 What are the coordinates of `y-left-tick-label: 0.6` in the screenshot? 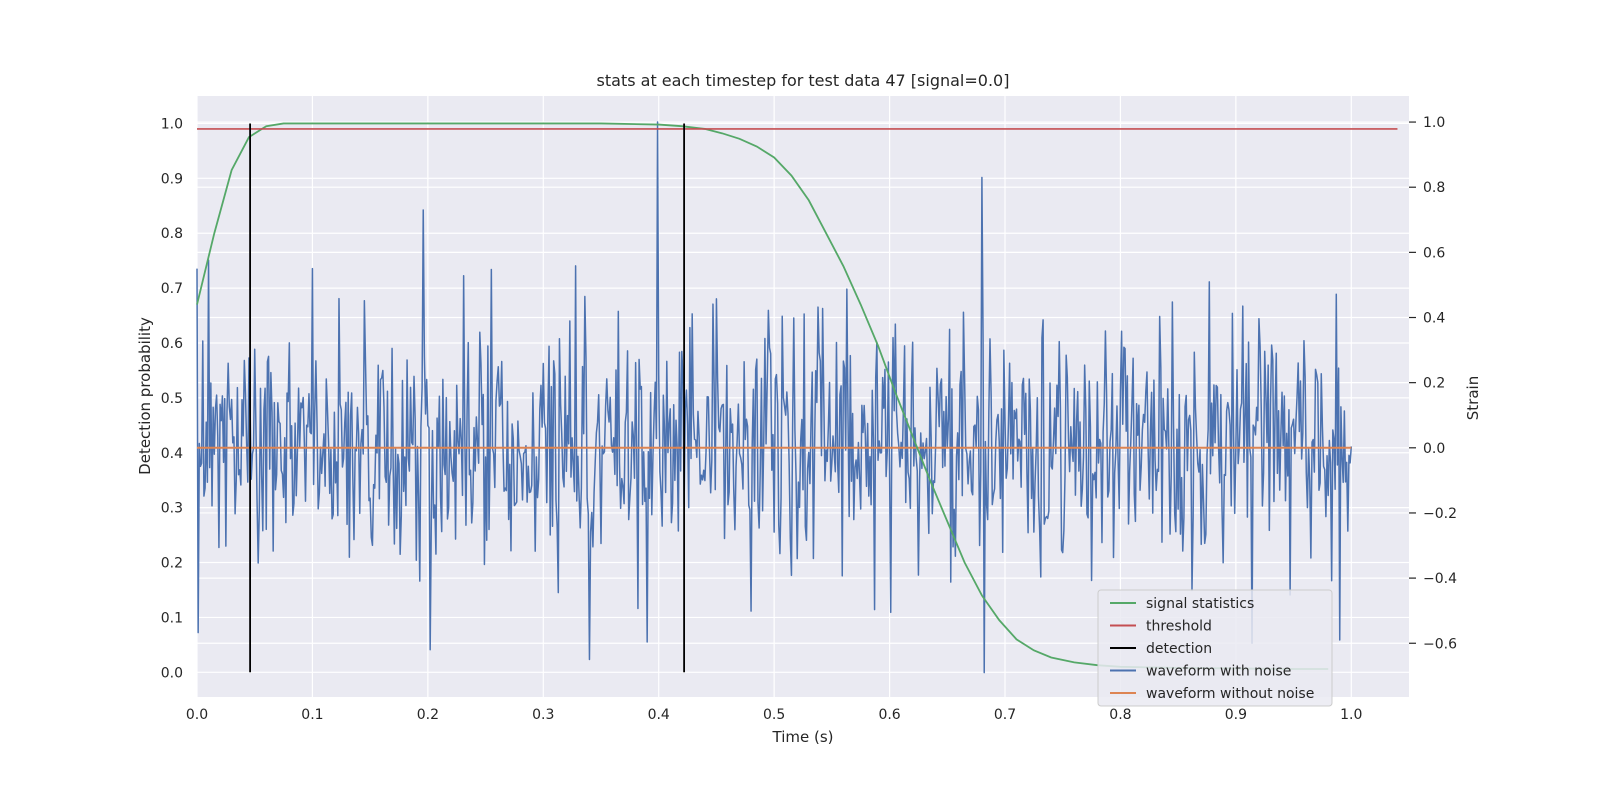 It's located at (172, 344).